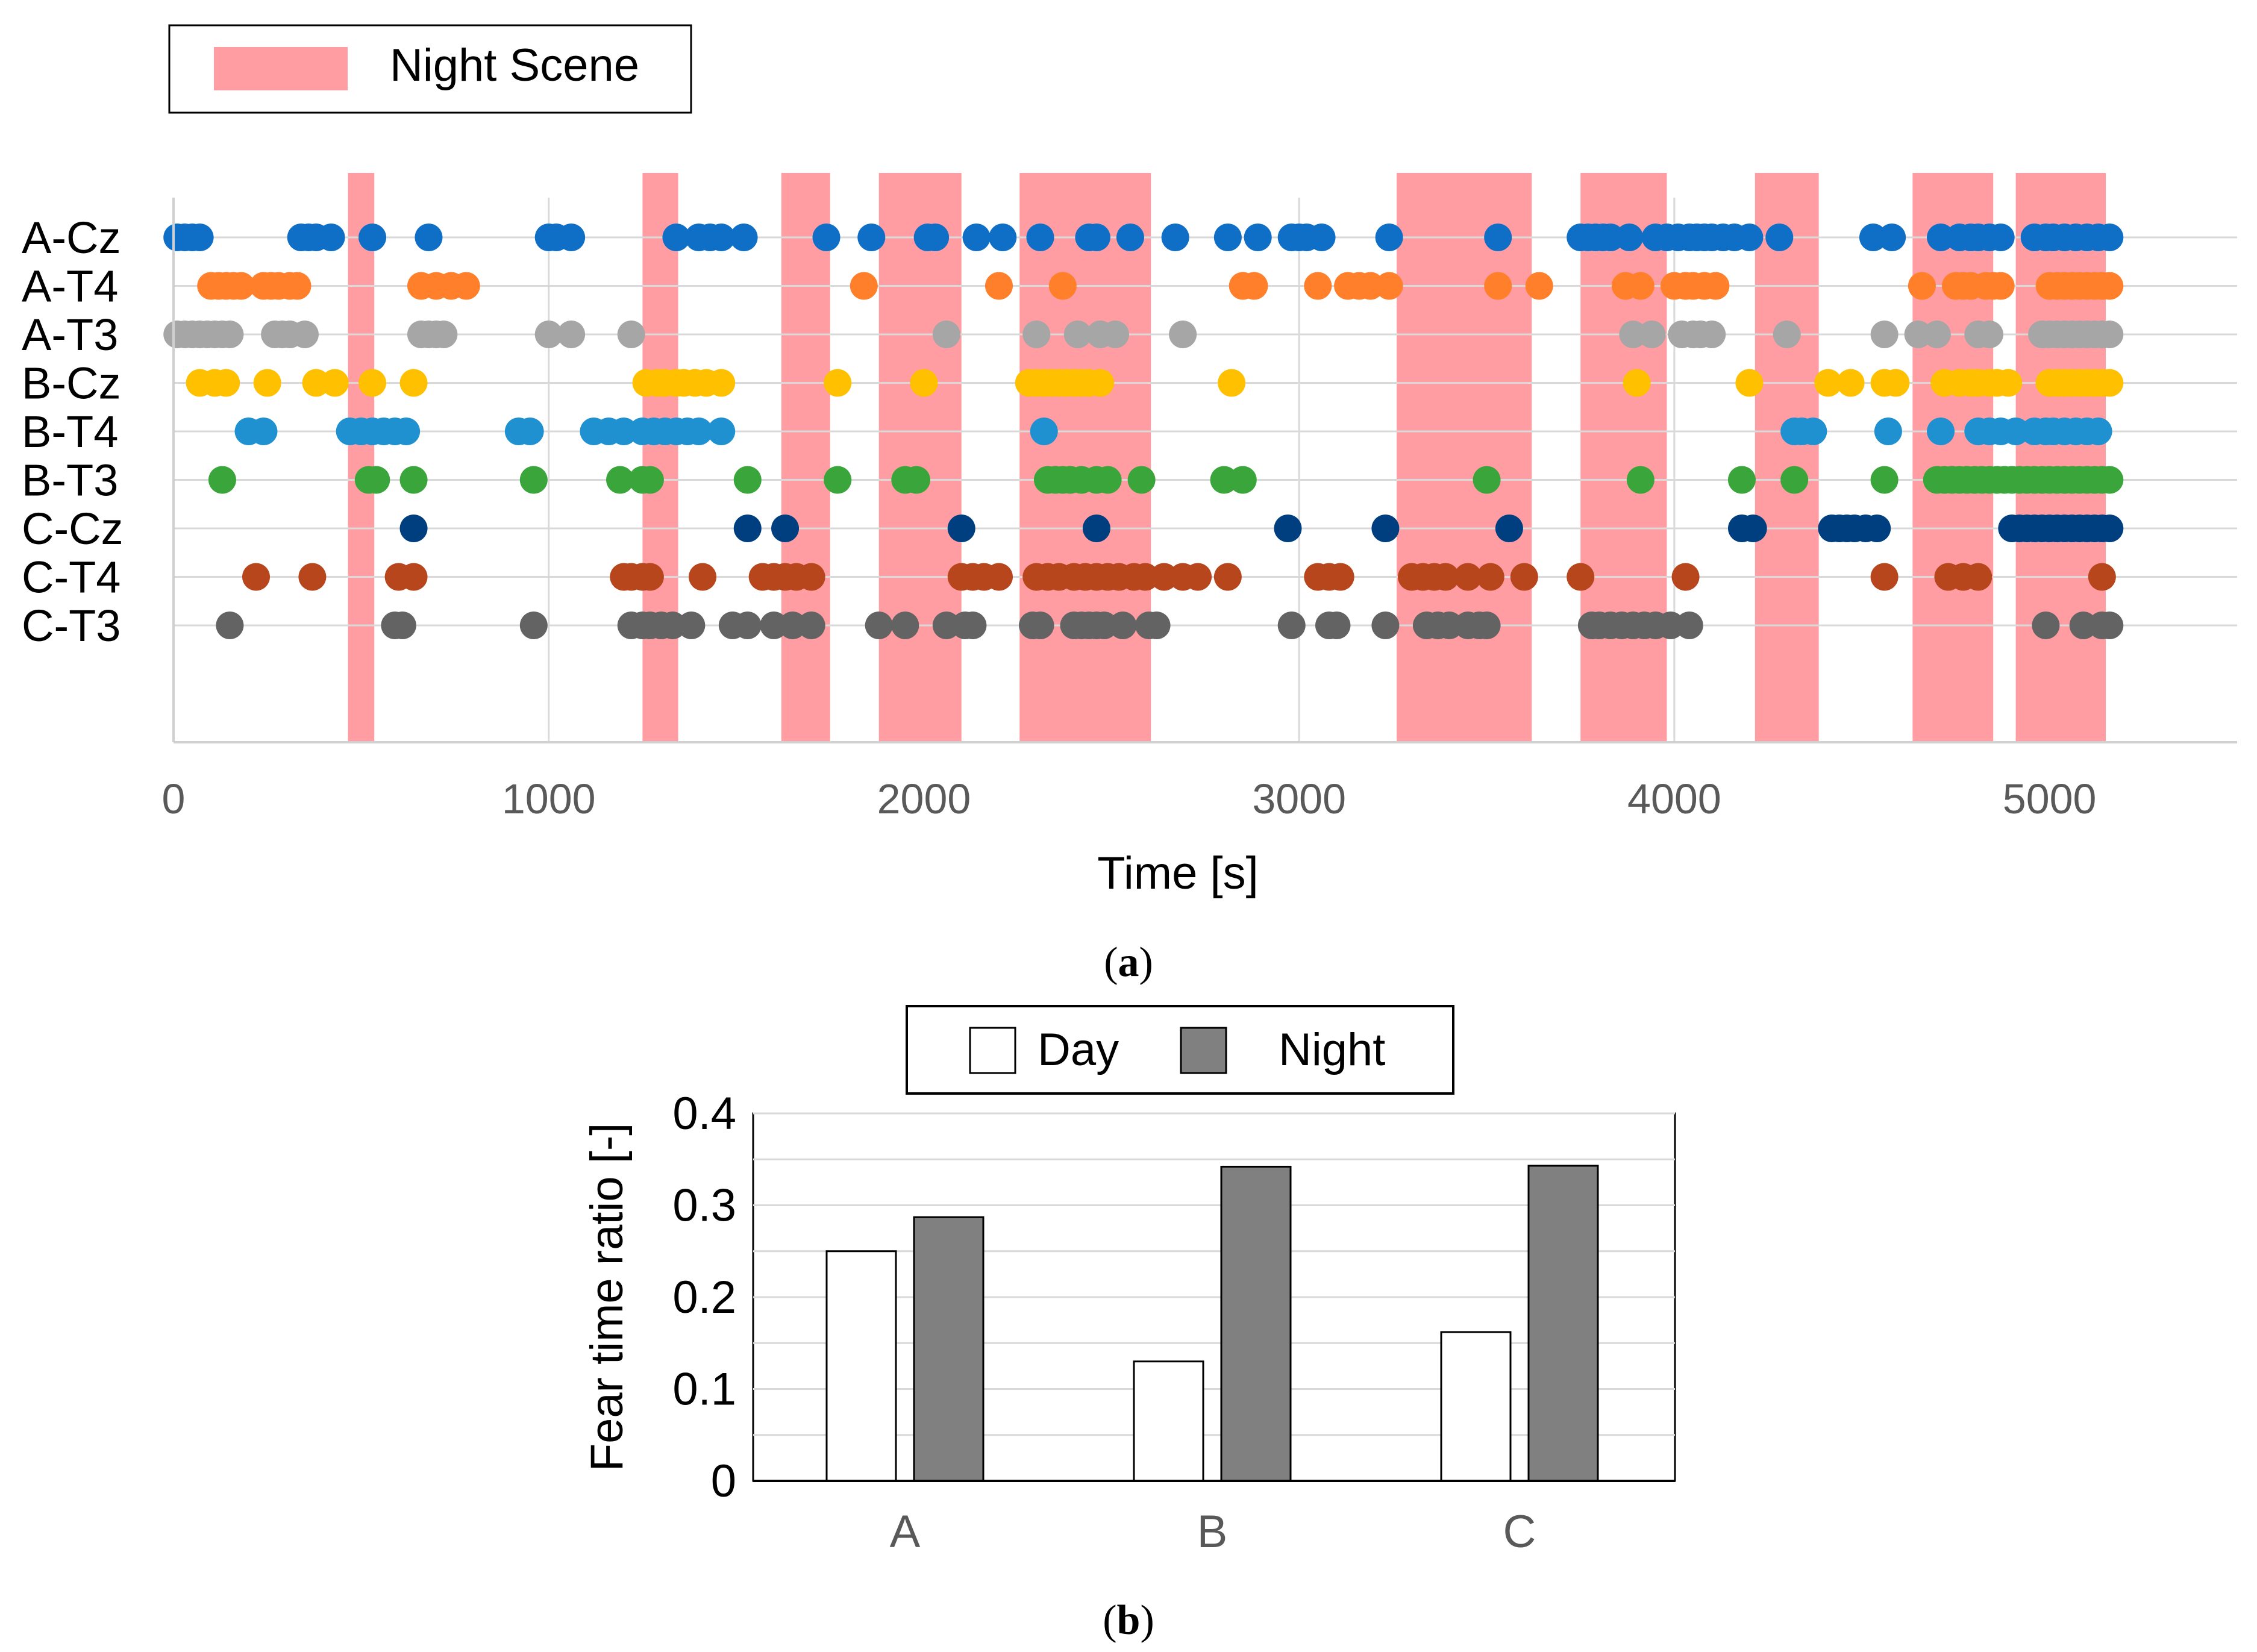 The width and height of the screenshot is (2257, 1652). What do you see at coordinates (1180, 1050) in the screenshot?
I see `legend-b: Day Night` at bounding box center [1180, 1050].